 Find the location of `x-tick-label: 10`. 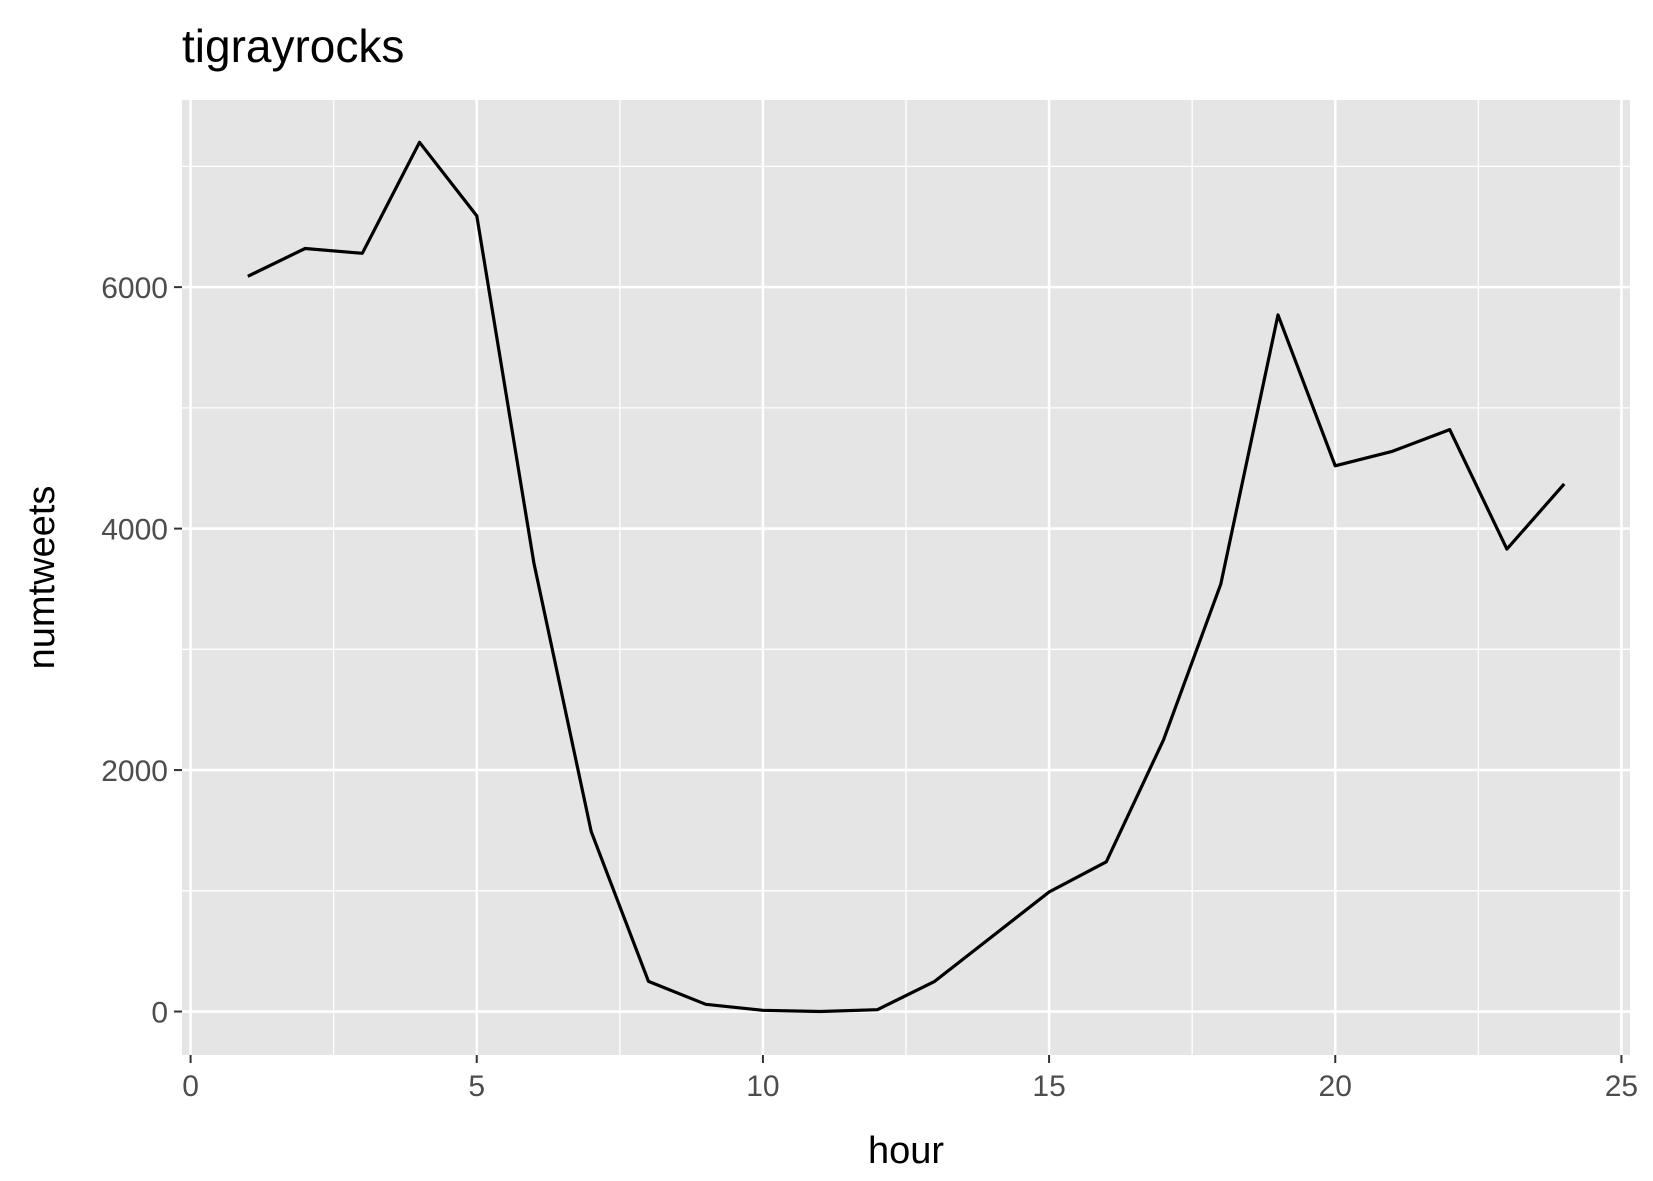

x-tick-label: 10 is located at coordinates (762, 1086).